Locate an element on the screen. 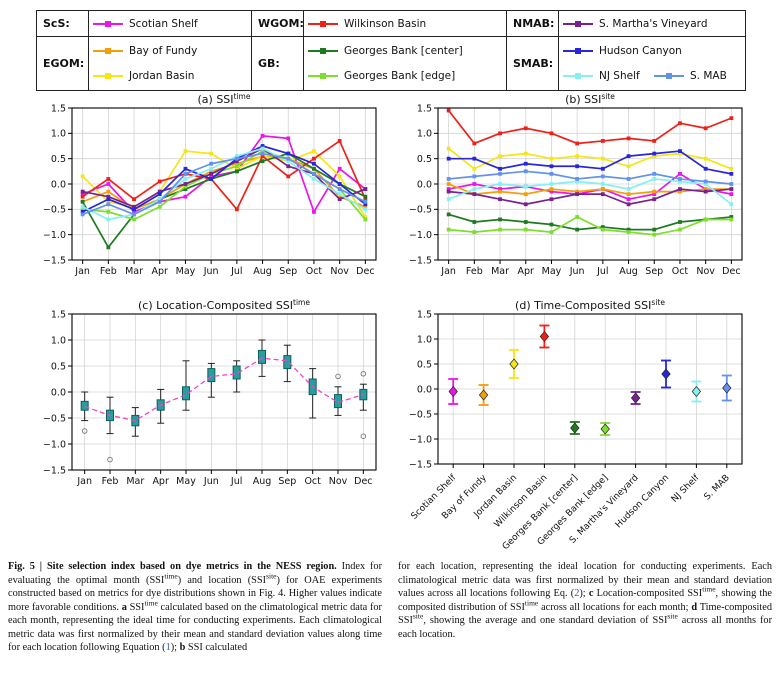 The image size is (780, 678). svg-text: (b) SSIsite is located at coordinates (590, 99).